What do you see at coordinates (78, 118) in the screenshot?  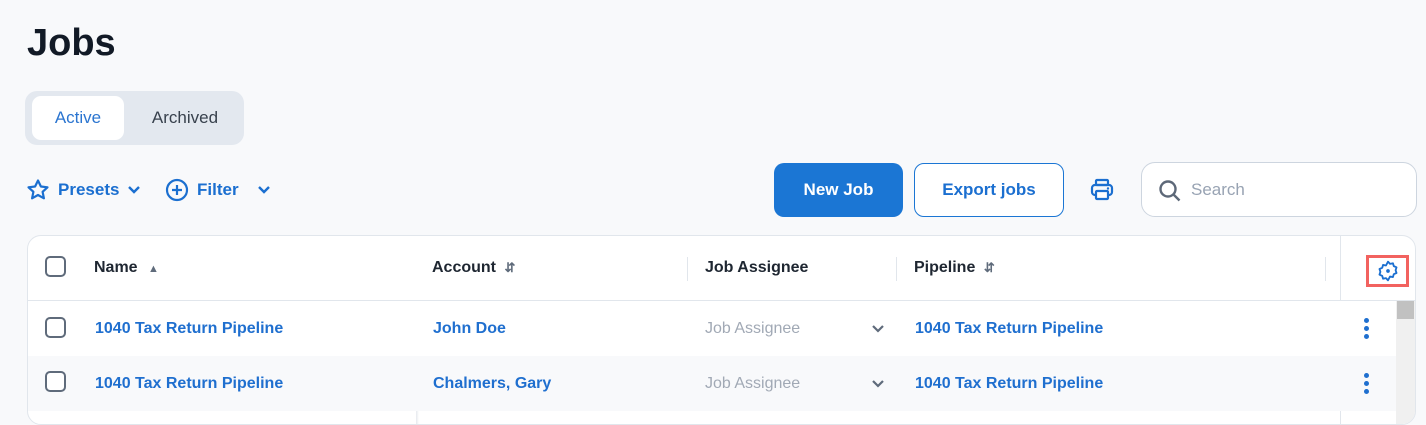 I see `tab-active: Active` at bounding box center [78, 118].